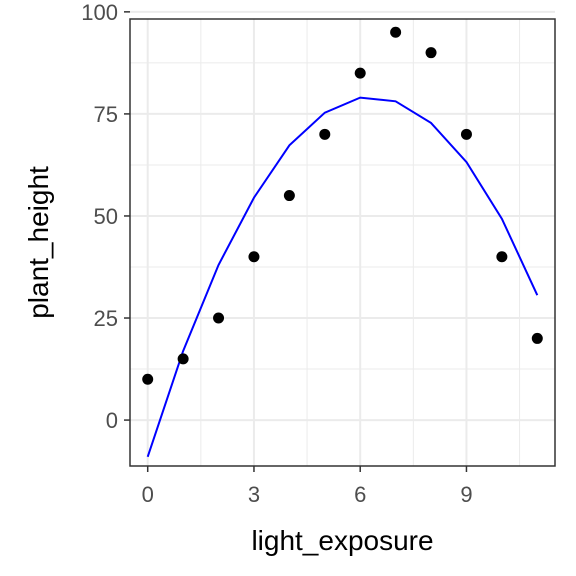  Describe the element at coordinates (466, 494) in the screenshot. I see `x-tick-label: 9` at that location.